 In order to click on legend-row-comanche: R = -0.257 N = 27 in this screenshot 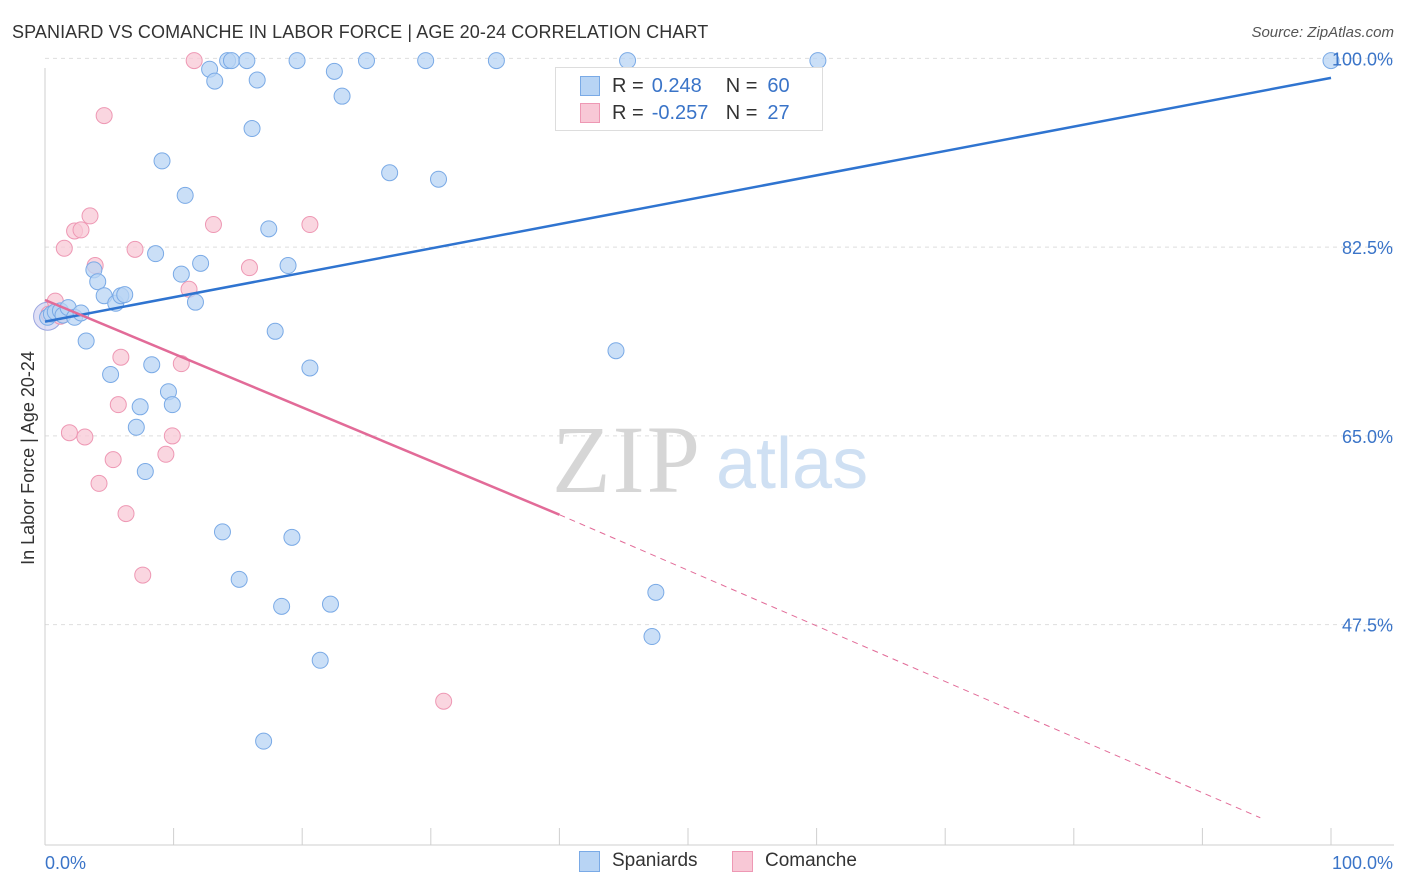, I will do `click(685, 113)`.